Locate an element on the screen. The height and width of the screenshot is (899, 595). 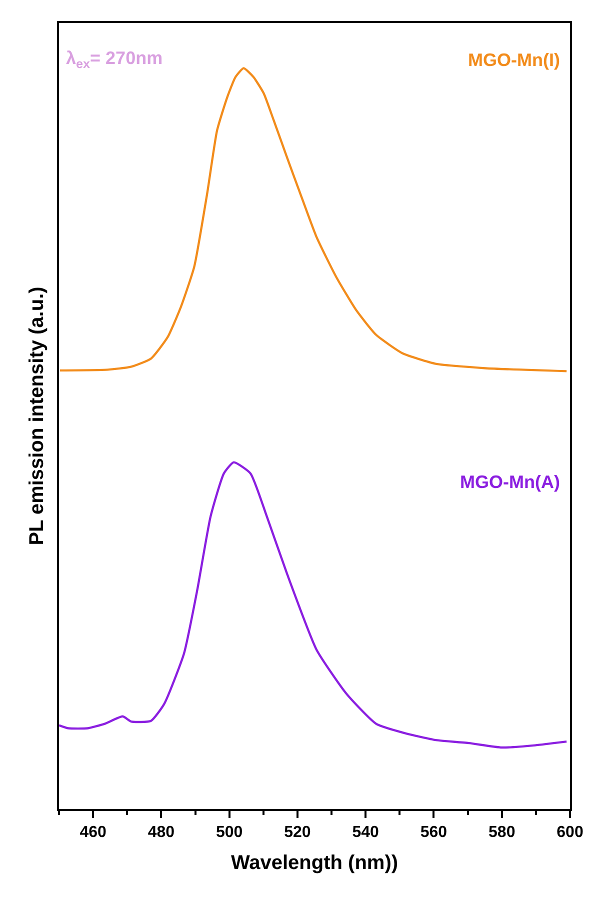
y-axis-title: PL emission intensity (a.u.) is located at coordinates (37, 416).